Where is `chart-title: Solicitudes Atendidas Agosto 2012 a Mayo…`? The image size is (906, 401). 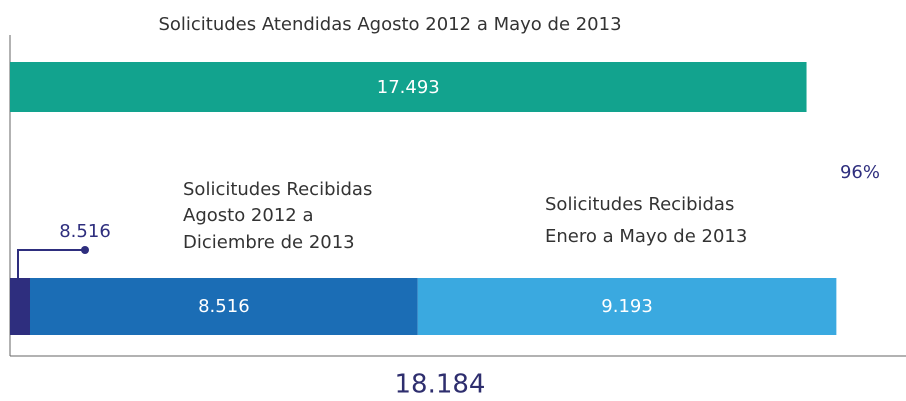
chart-title: Solicitudes Atendidas Agosto 2012 a Mayo… is located at coordinates (389, 24).